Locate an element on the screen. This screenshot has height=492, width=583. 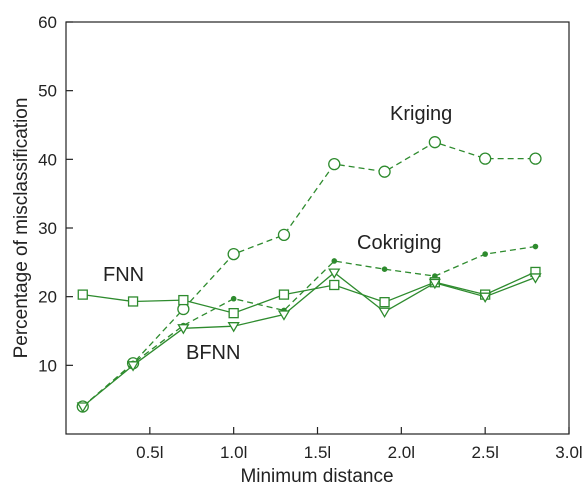
x-tick-label: 2.5l is located at coordinates (484, 452).